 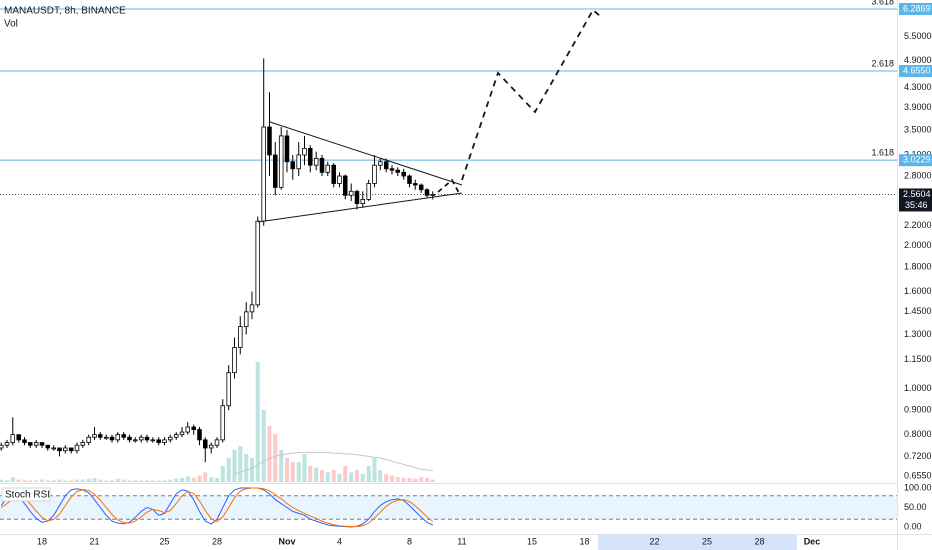 I want to click on y-tick-label: 1.6000, so click(x=918, y=291).